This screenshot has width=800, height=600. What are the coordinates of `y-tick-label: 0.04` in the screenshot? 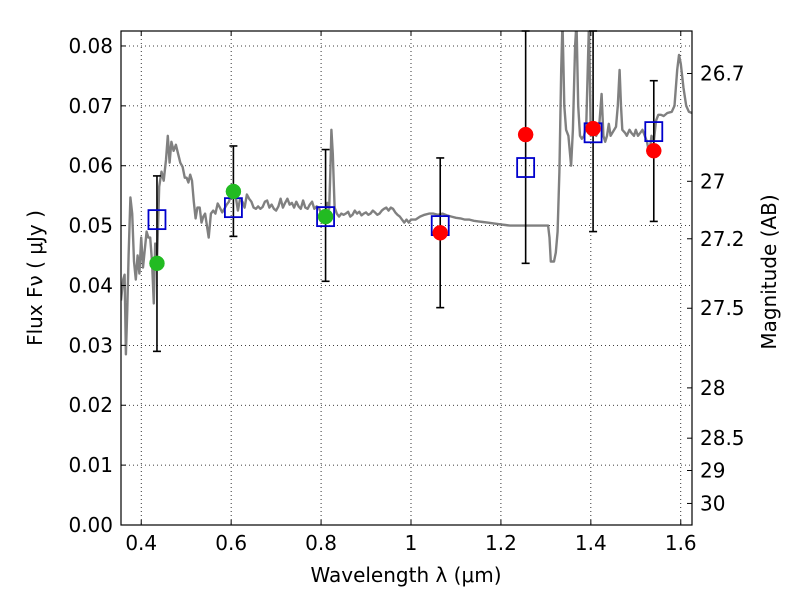 It's located at (90, 285).